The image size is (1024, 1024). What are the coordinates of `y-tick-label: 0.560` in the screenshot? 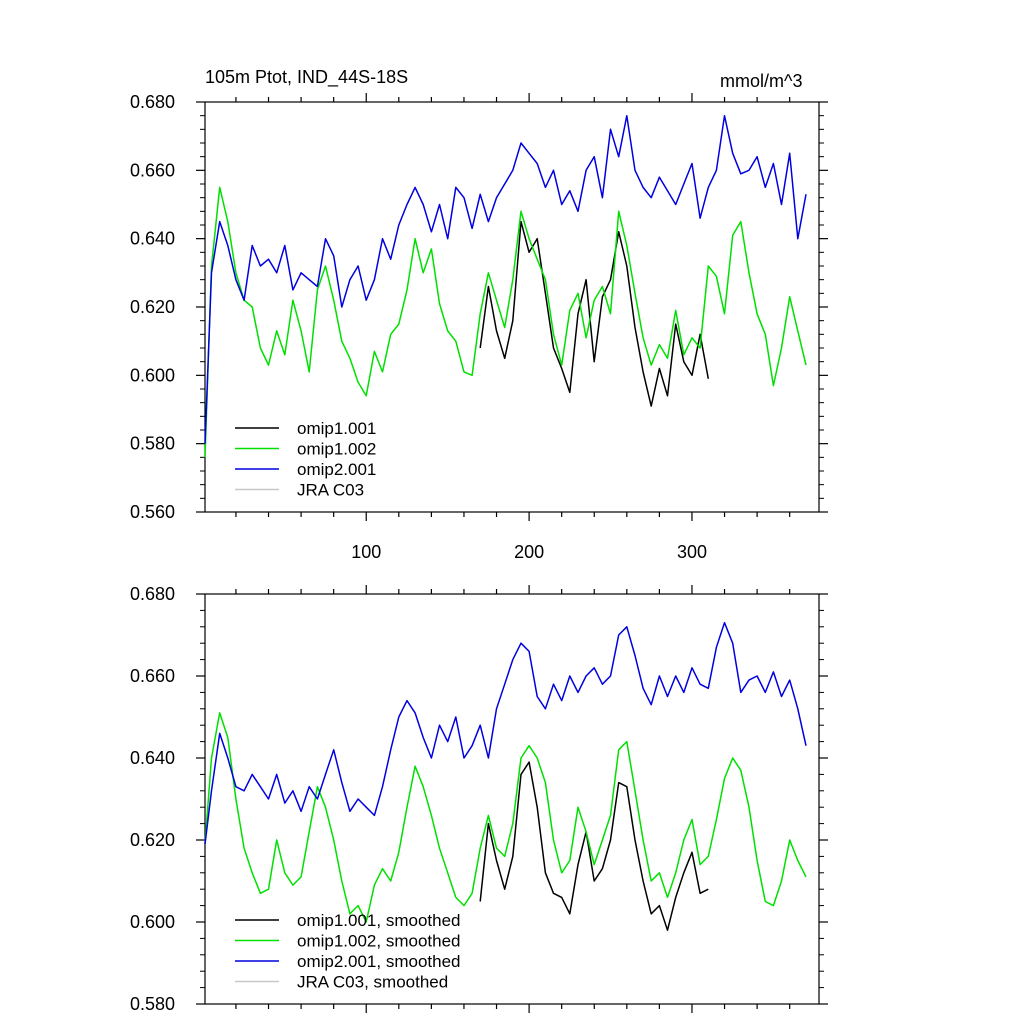 It's located at (152, 512).